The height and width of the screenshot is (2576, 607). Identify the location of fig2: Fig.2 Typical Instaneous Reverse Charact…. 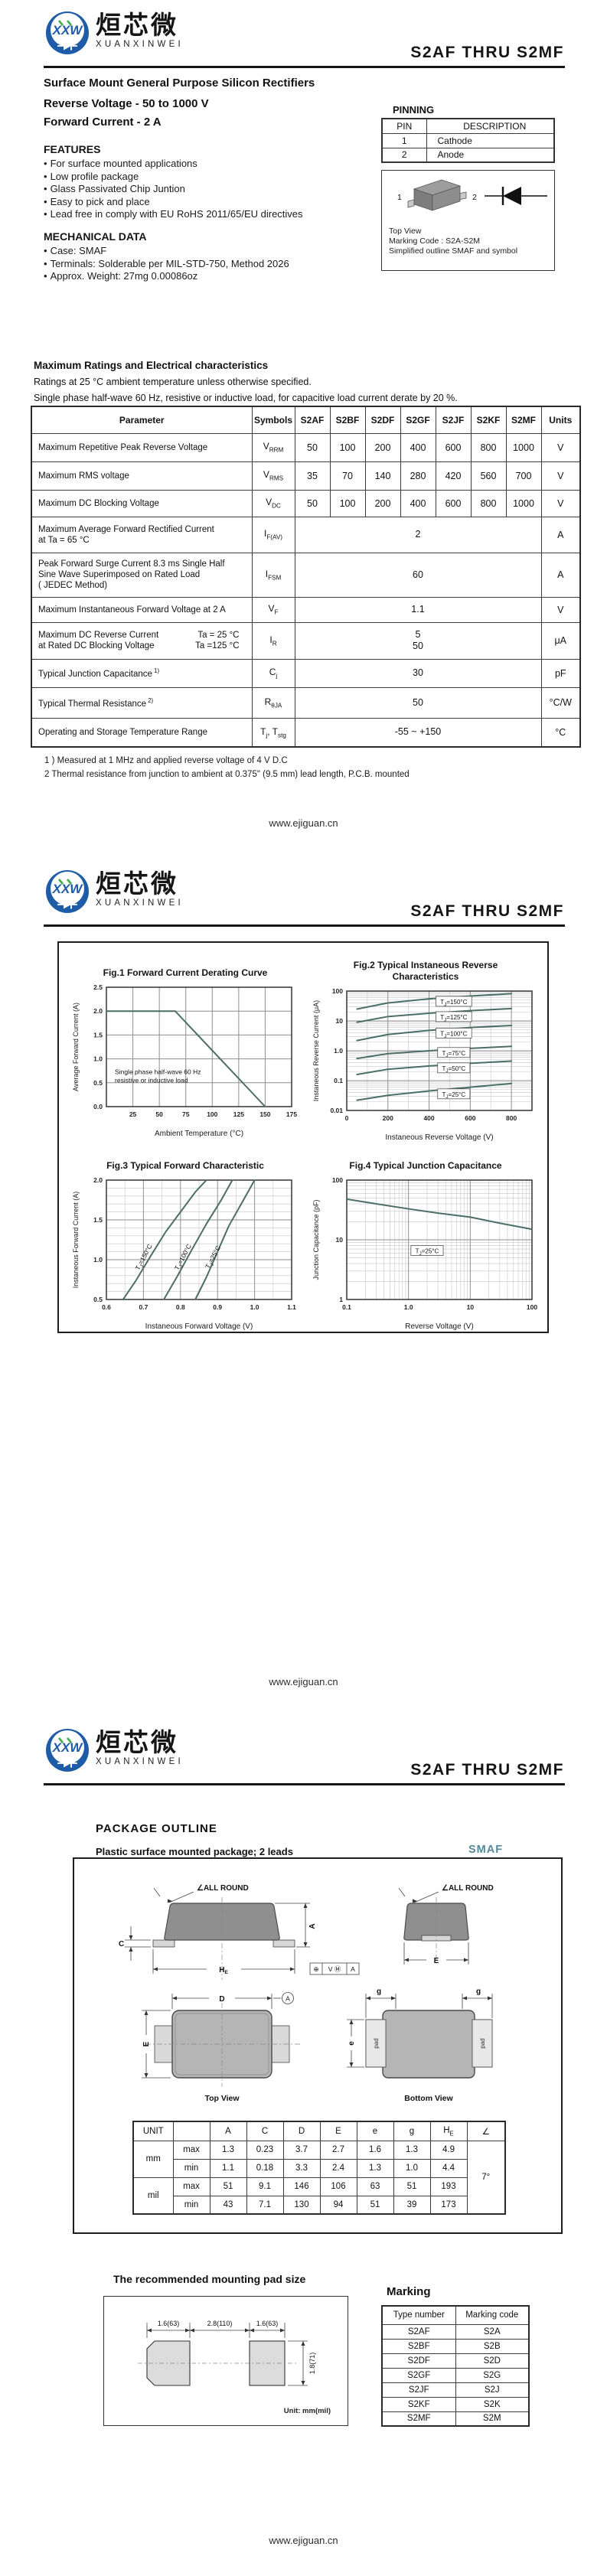
(425, 1048).